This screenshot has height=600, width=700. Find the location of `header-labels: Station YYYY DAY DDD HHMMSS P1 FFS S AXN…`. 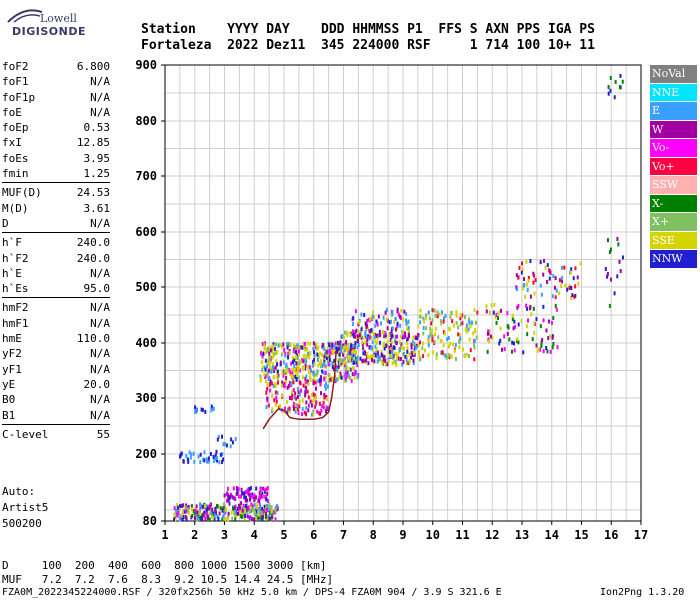

header-labels: Station YYYY DAY DDD HHMMSS P1 FFS S AXN… is located at coordinates (368, 29).